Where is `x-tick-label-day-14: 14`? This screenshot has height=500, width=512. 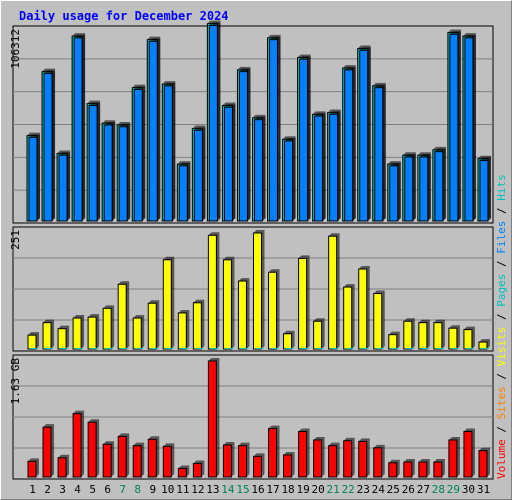
x-tick-label-day-14: 14 is located at coordinates (228, 489).